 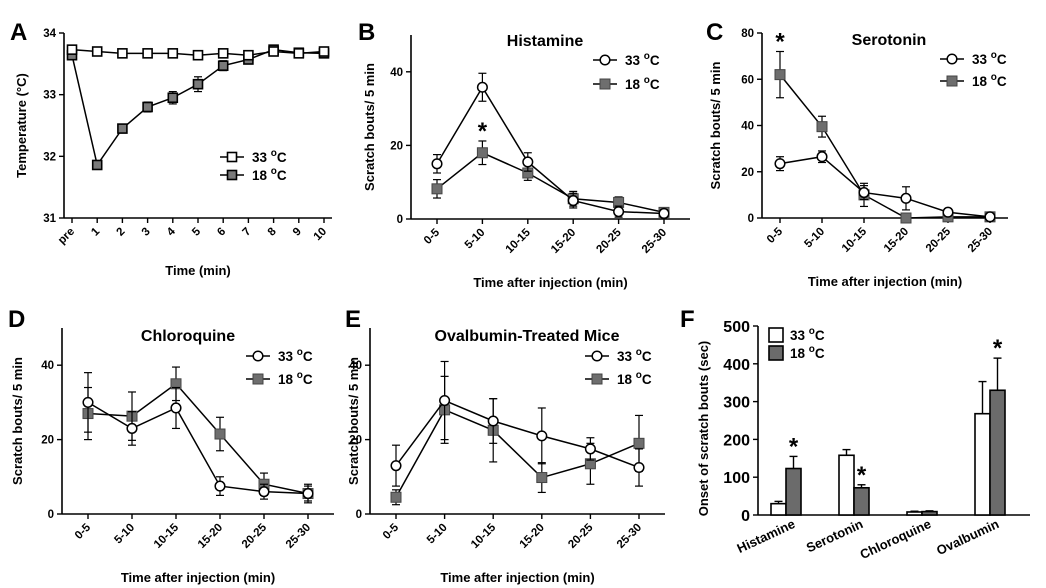 I want to click on x-tick-label: 4, so click(x=171, y=231).